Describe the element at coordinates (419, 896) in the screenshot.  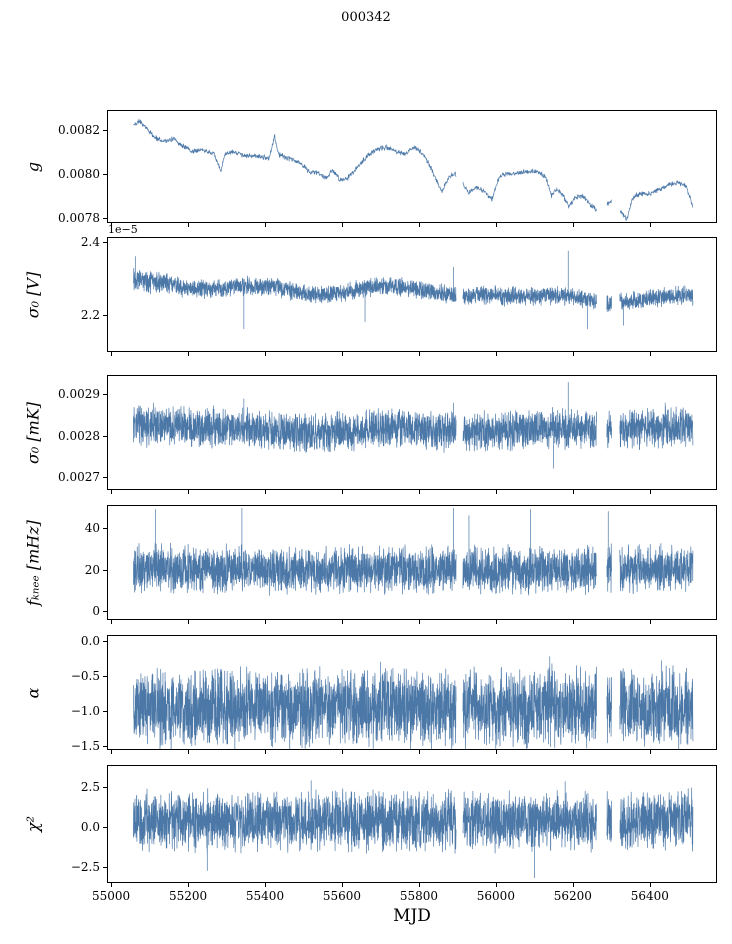
I see `x-tick-label: 55800` at that location.